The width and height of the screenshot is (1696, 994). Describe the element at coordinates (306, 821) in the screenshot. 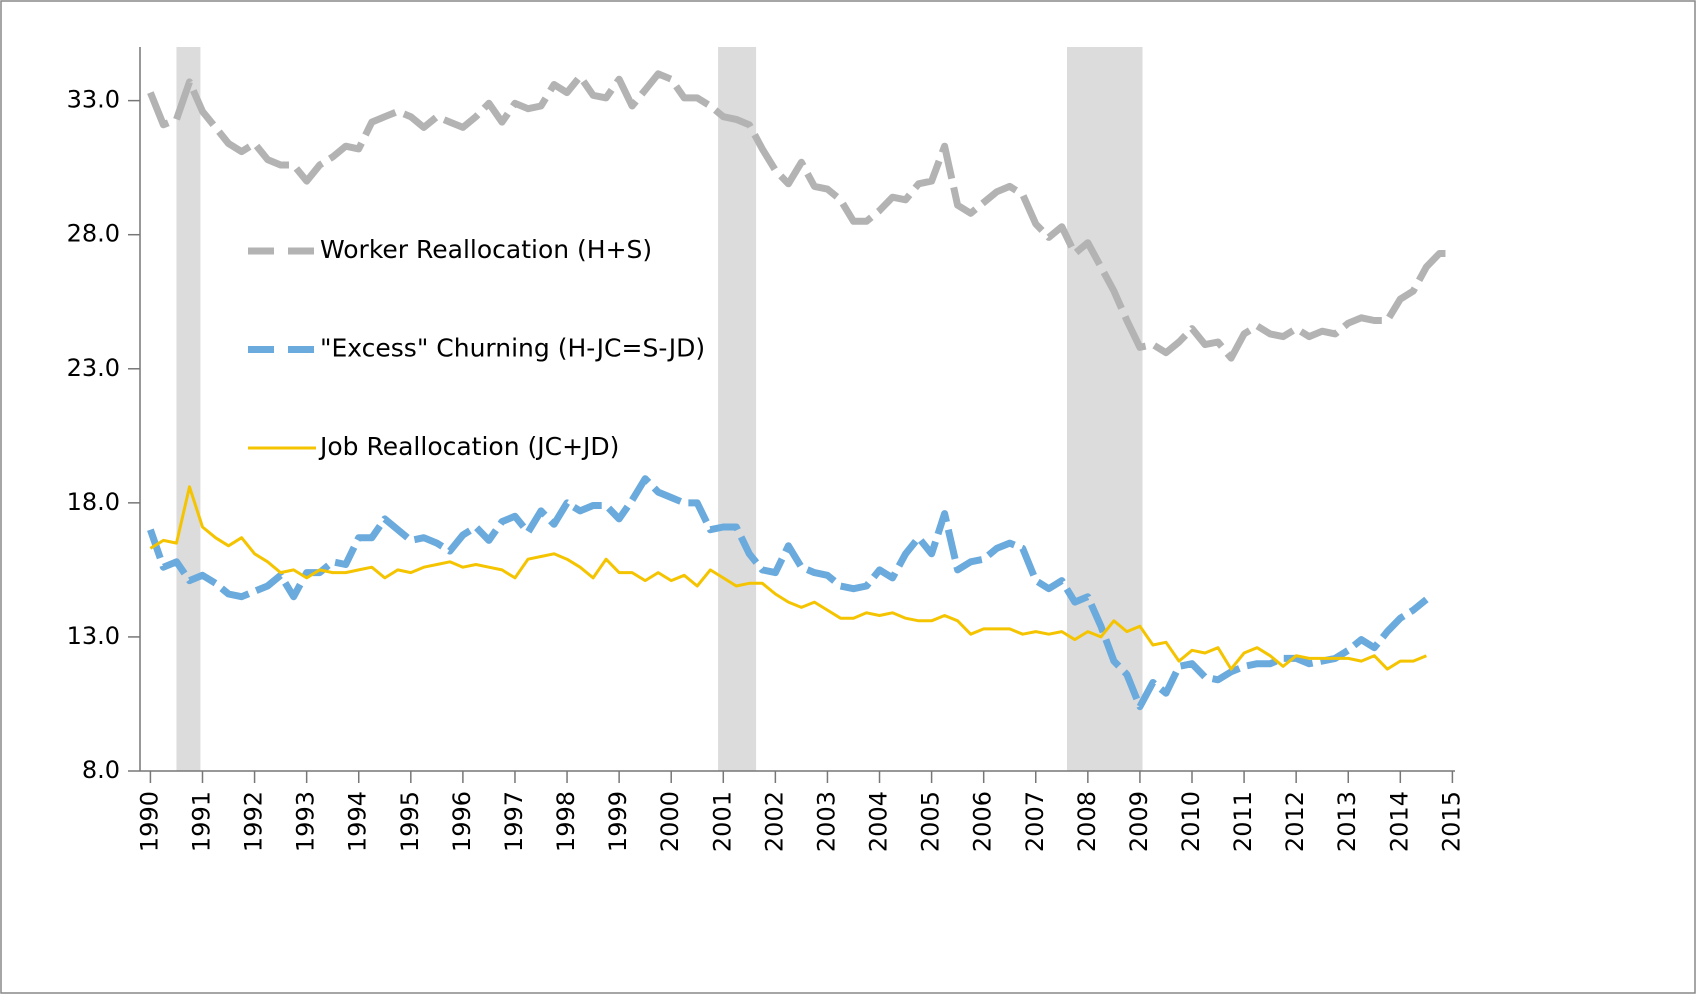

I see `x-tick-label: 1993` at that location.